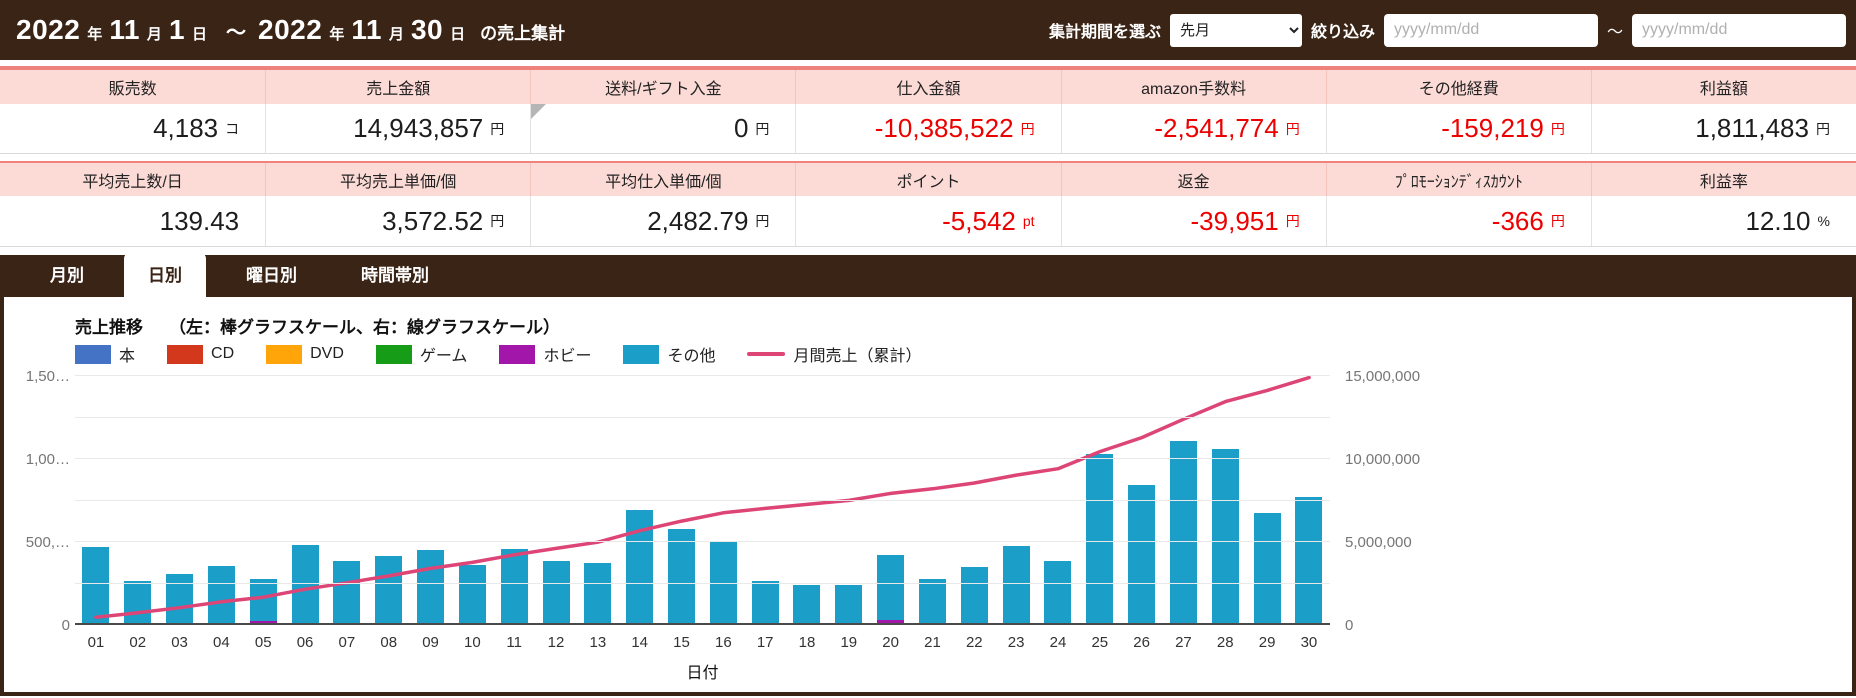  I want to click on right-axis-labels: 0 5,000,000 10,000,000 15,000,000, so click(1405, 501).